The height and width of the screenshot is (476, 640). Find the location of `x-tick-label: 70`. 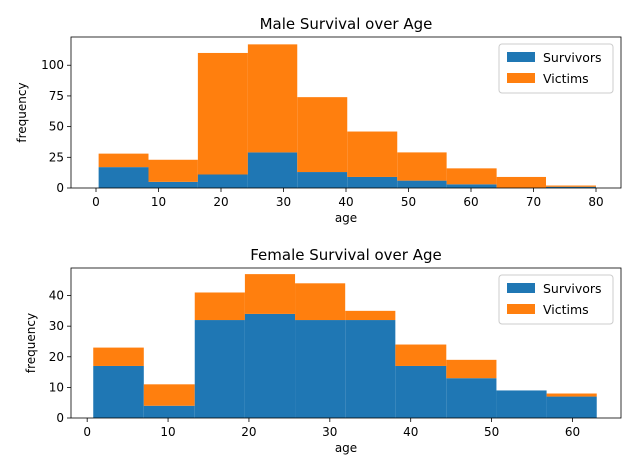

x-tick-label: 70 is located at coordinates (533, 202).